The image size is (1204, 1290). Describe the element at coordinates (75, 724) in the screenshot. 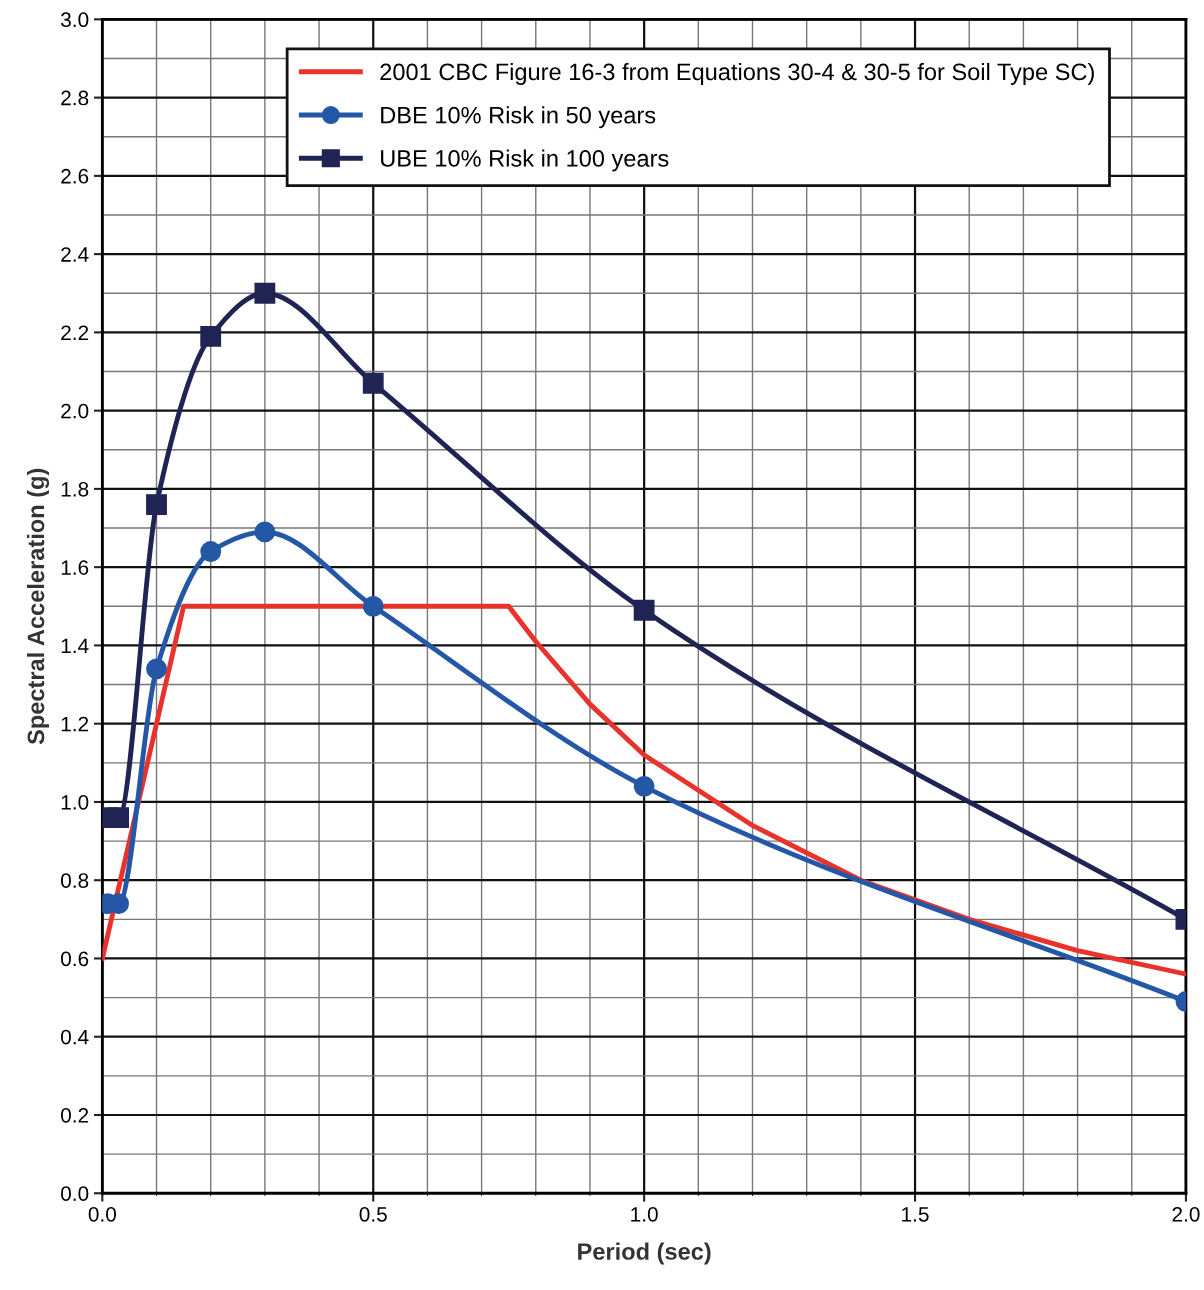

I see `y-tick-label: 1.2` at that location.